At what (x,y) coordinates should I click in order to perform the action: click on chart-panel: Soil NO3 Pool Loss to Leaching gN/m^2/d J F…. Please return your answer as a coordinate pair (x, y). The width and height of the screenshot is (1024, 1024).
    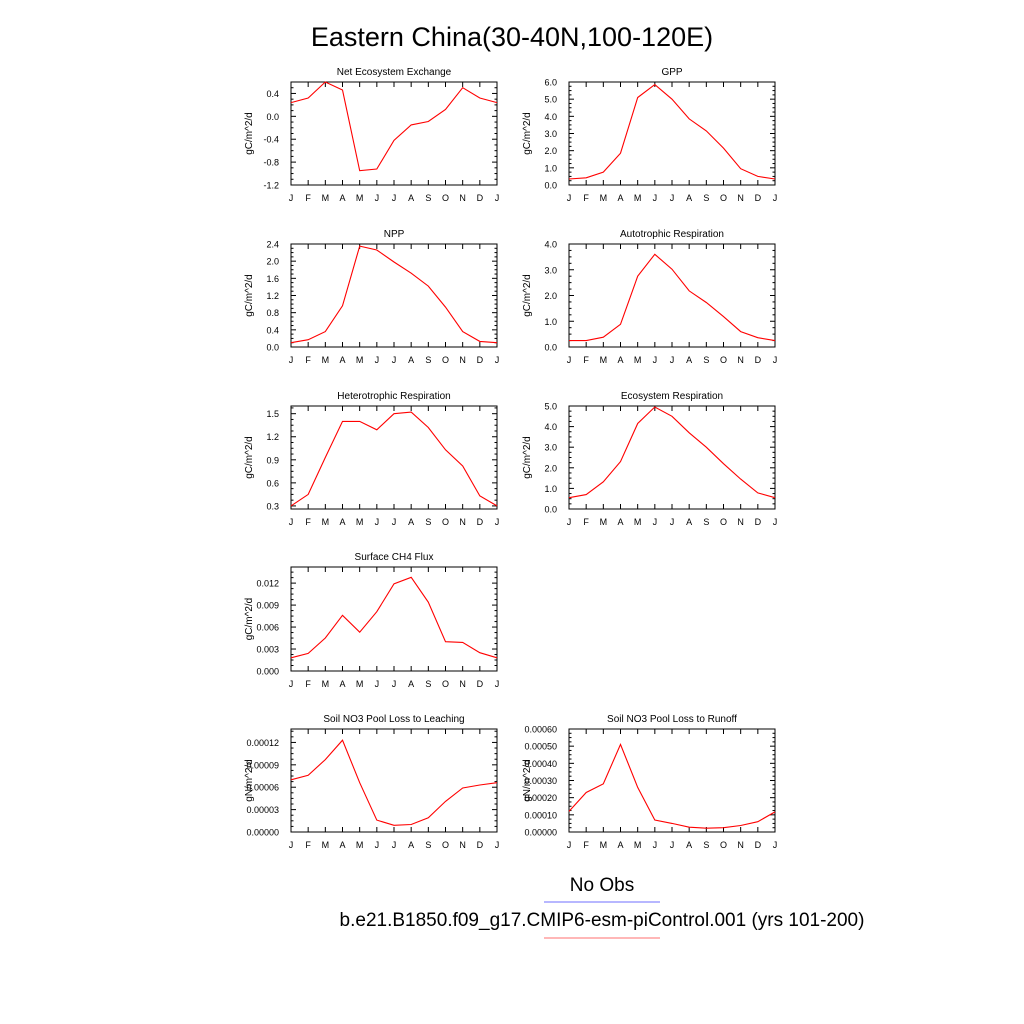
    Looking at the image, I should click on (371, 782).